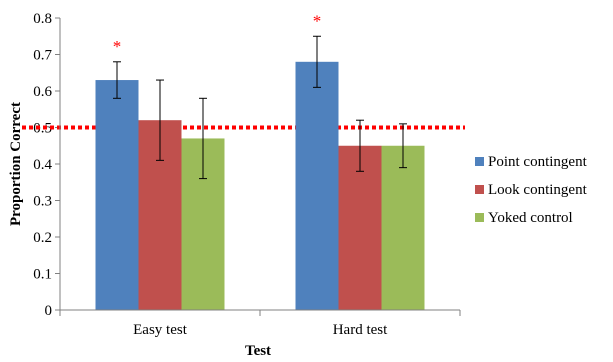 The height and width of the screenshot is (362, 613). I want to click on legend-item: Point contingent, so click(531, 162).